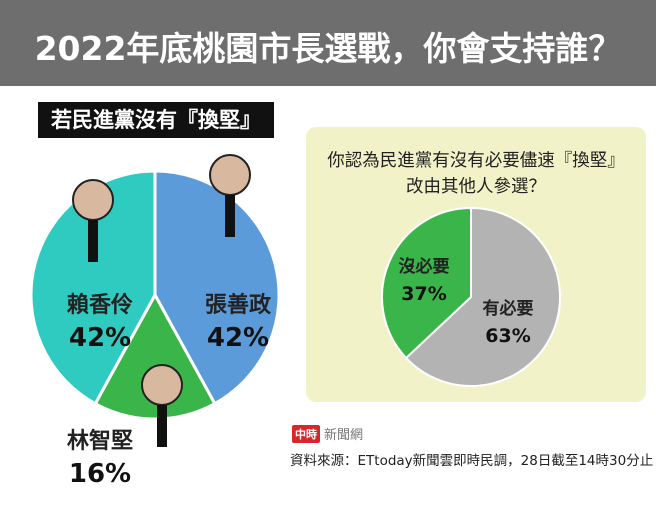 This screenshot has width=656, height=523. What do you see at coordinates (423, 294) in the screenshot?
I see `slice-value-label: 37%` at bounding box center [423, 294].